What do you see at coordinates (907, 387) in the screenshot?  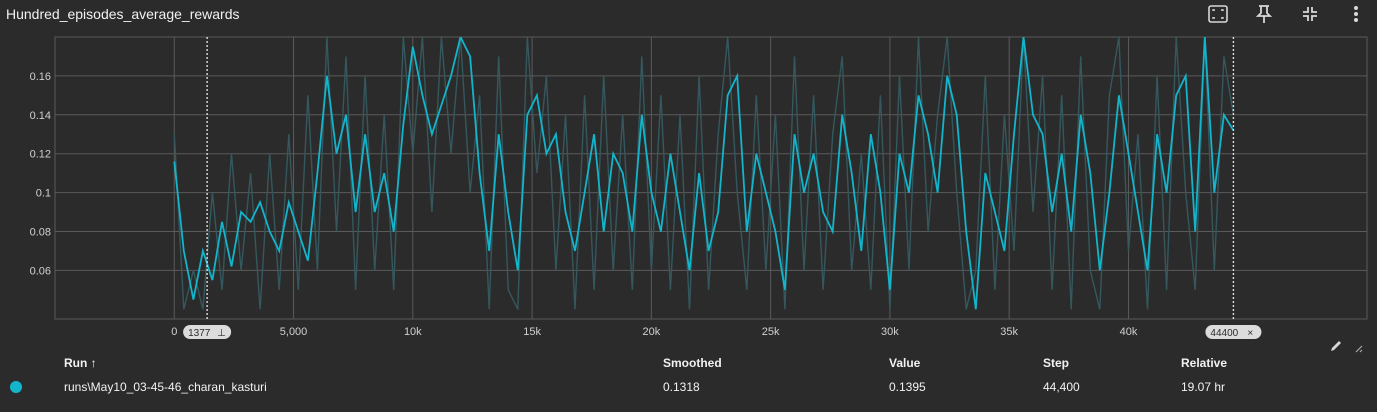 I see `raw-value: 0.1395` at bounding box center [907, 387].